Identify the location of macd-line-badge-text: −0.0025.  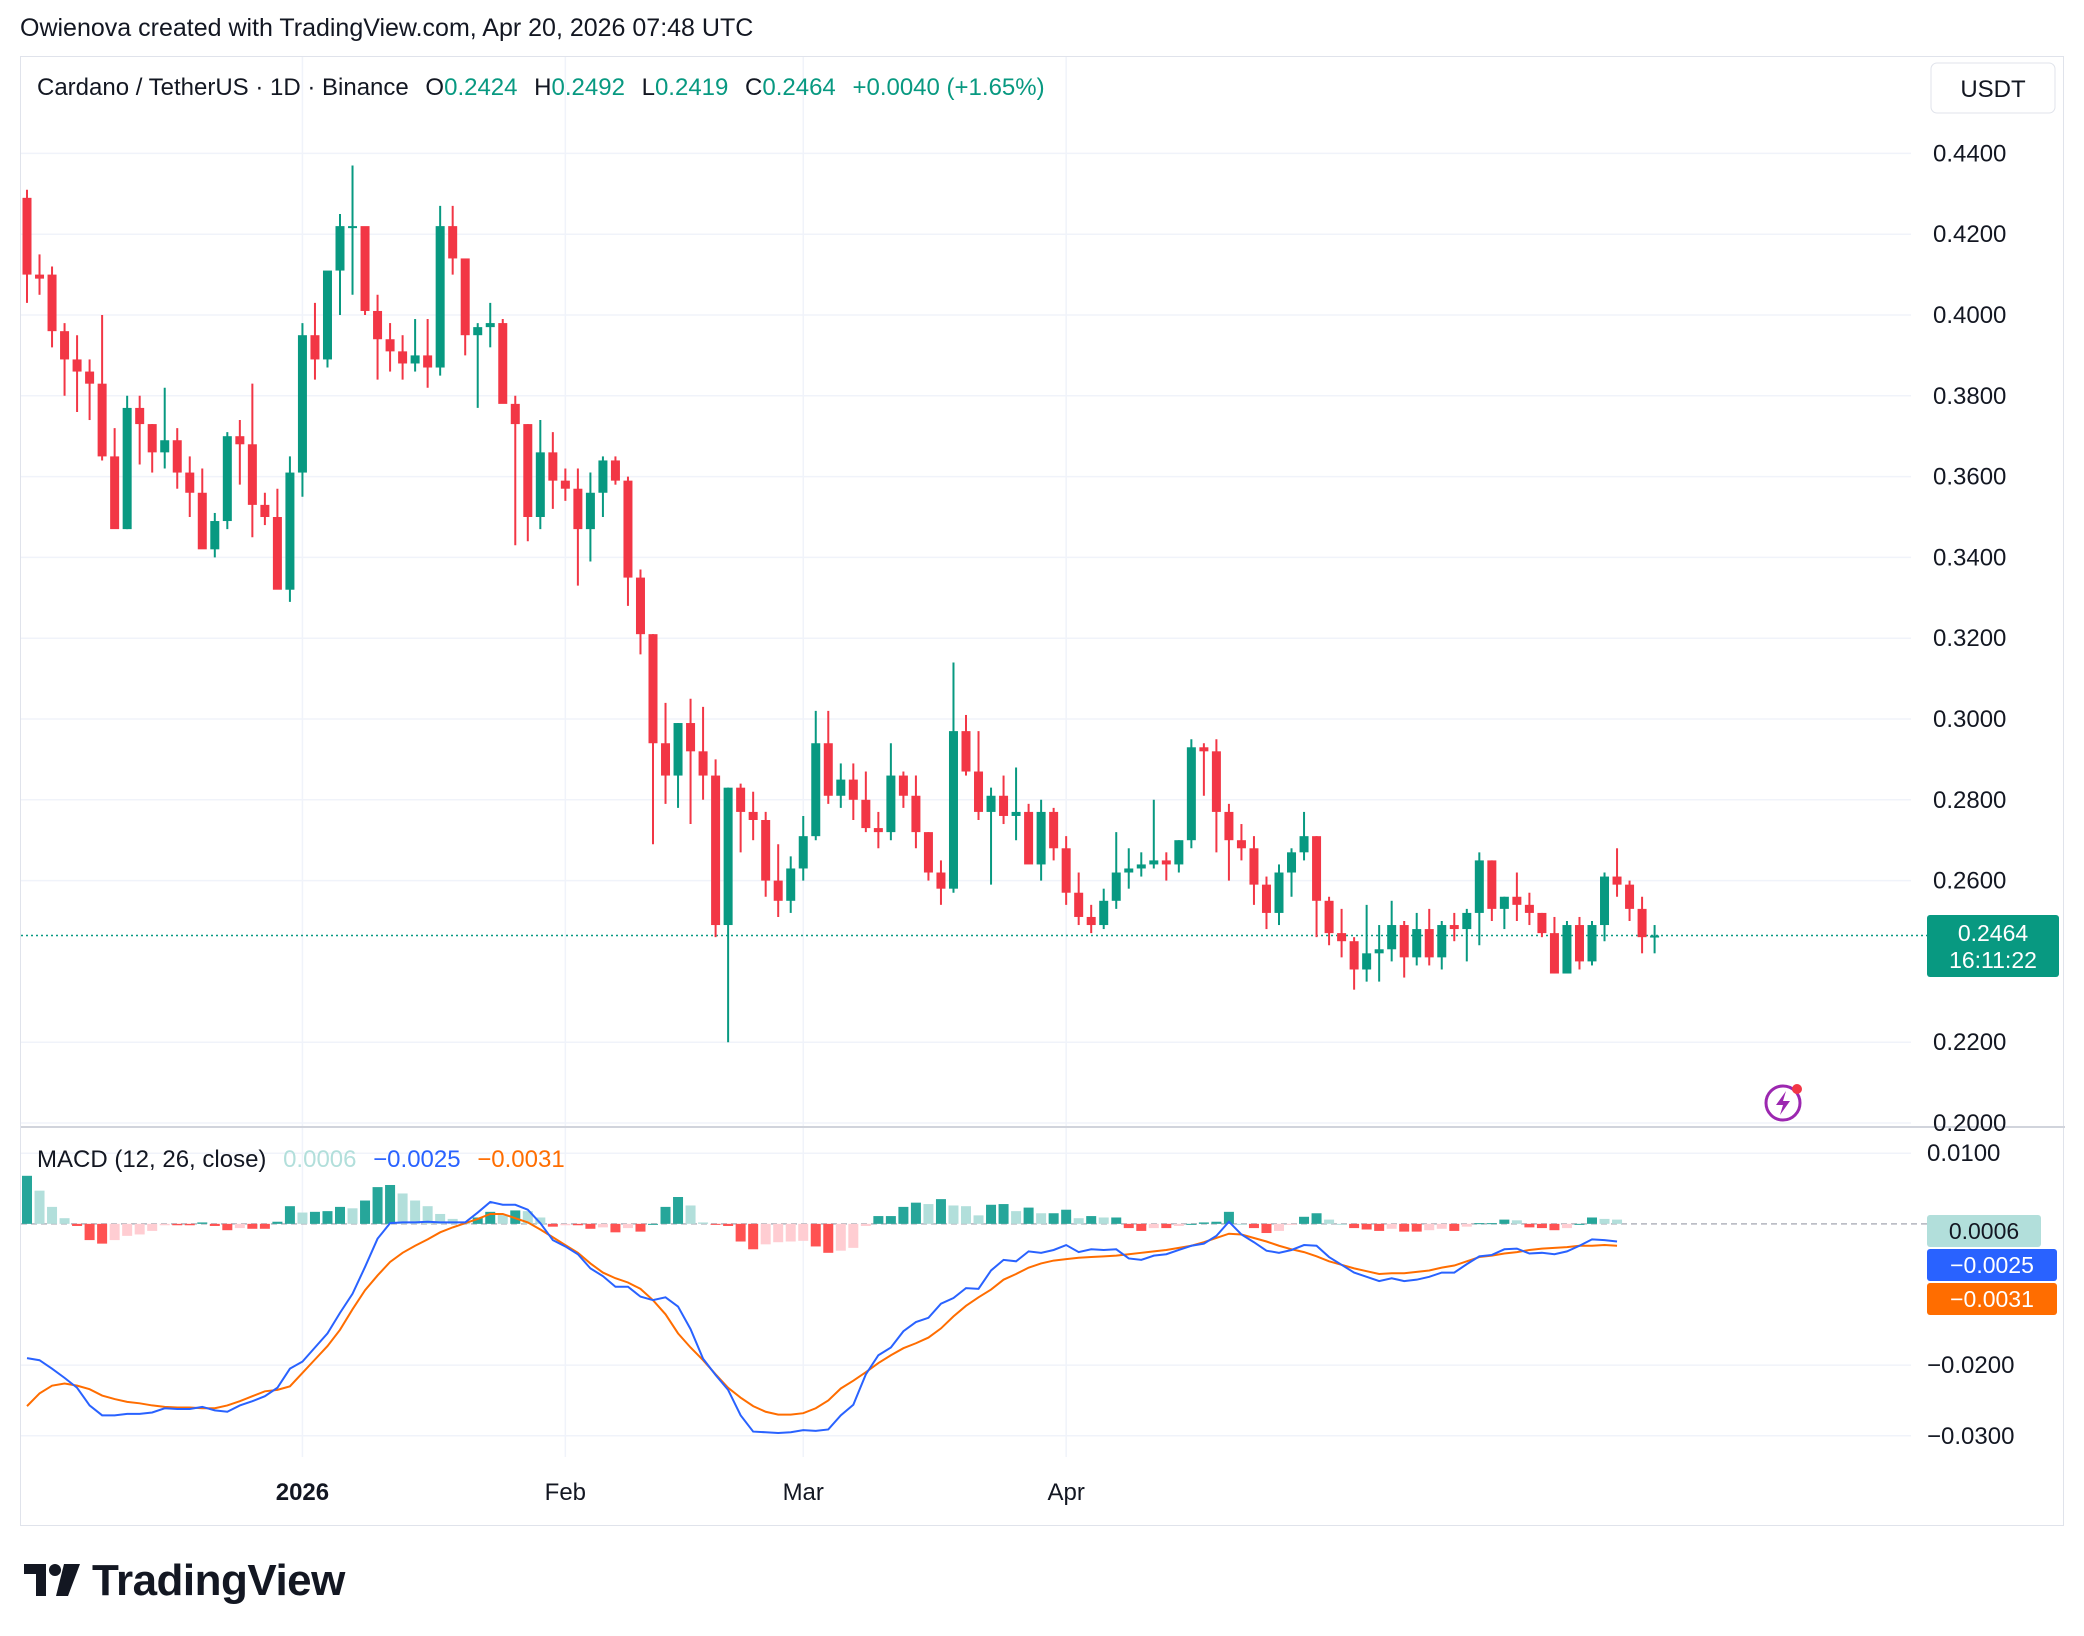
(1992, 1265).